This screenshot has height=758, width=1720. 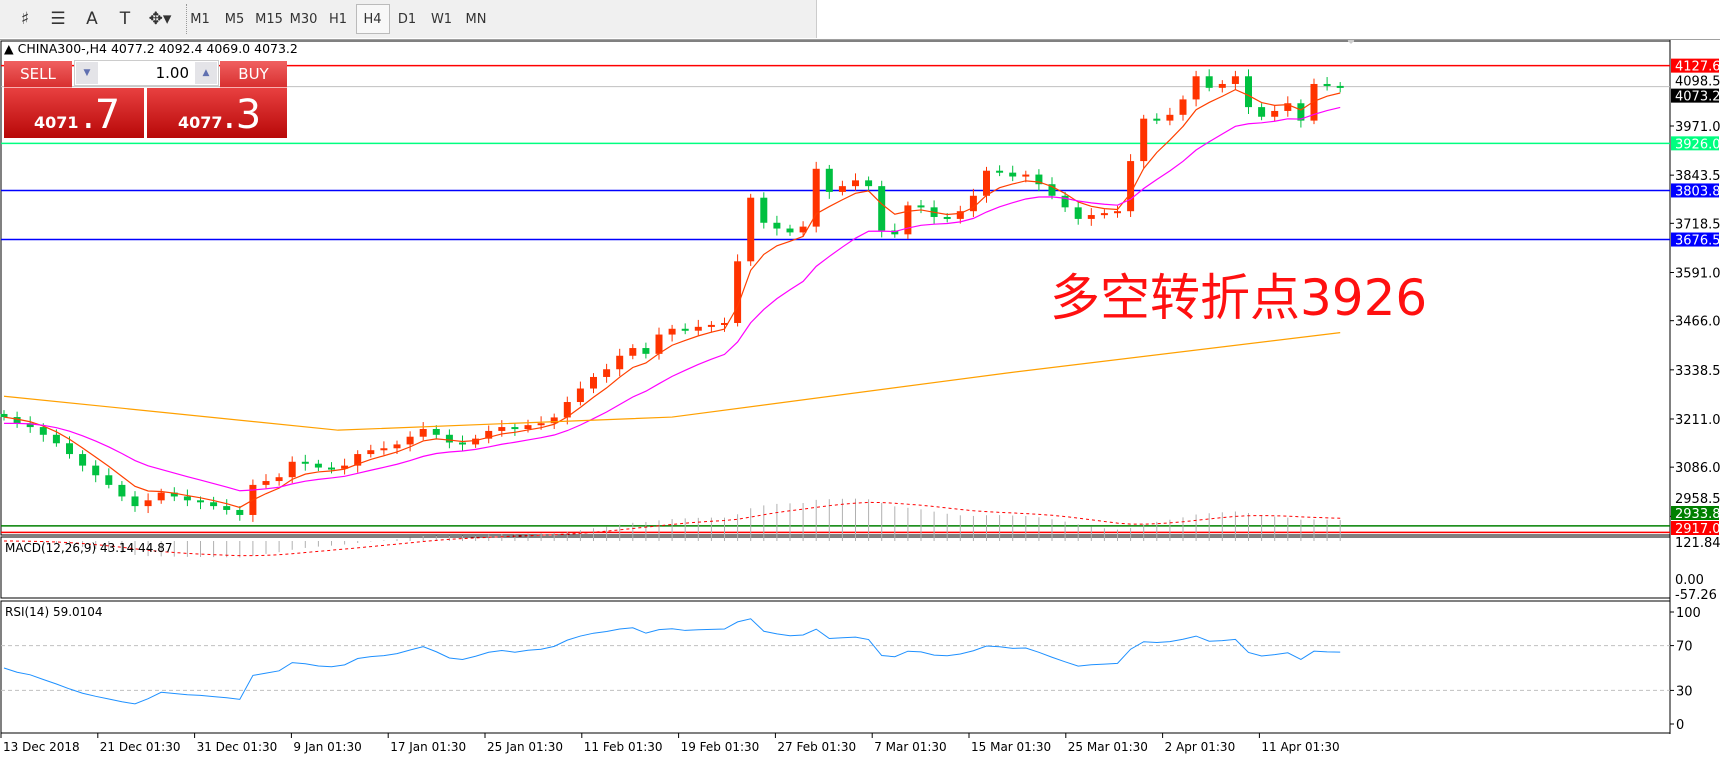 What do you see at coordinates (200, 19) in the screenshot?
I see `timeframe-m1: M1` at bounding box center [200, 19].